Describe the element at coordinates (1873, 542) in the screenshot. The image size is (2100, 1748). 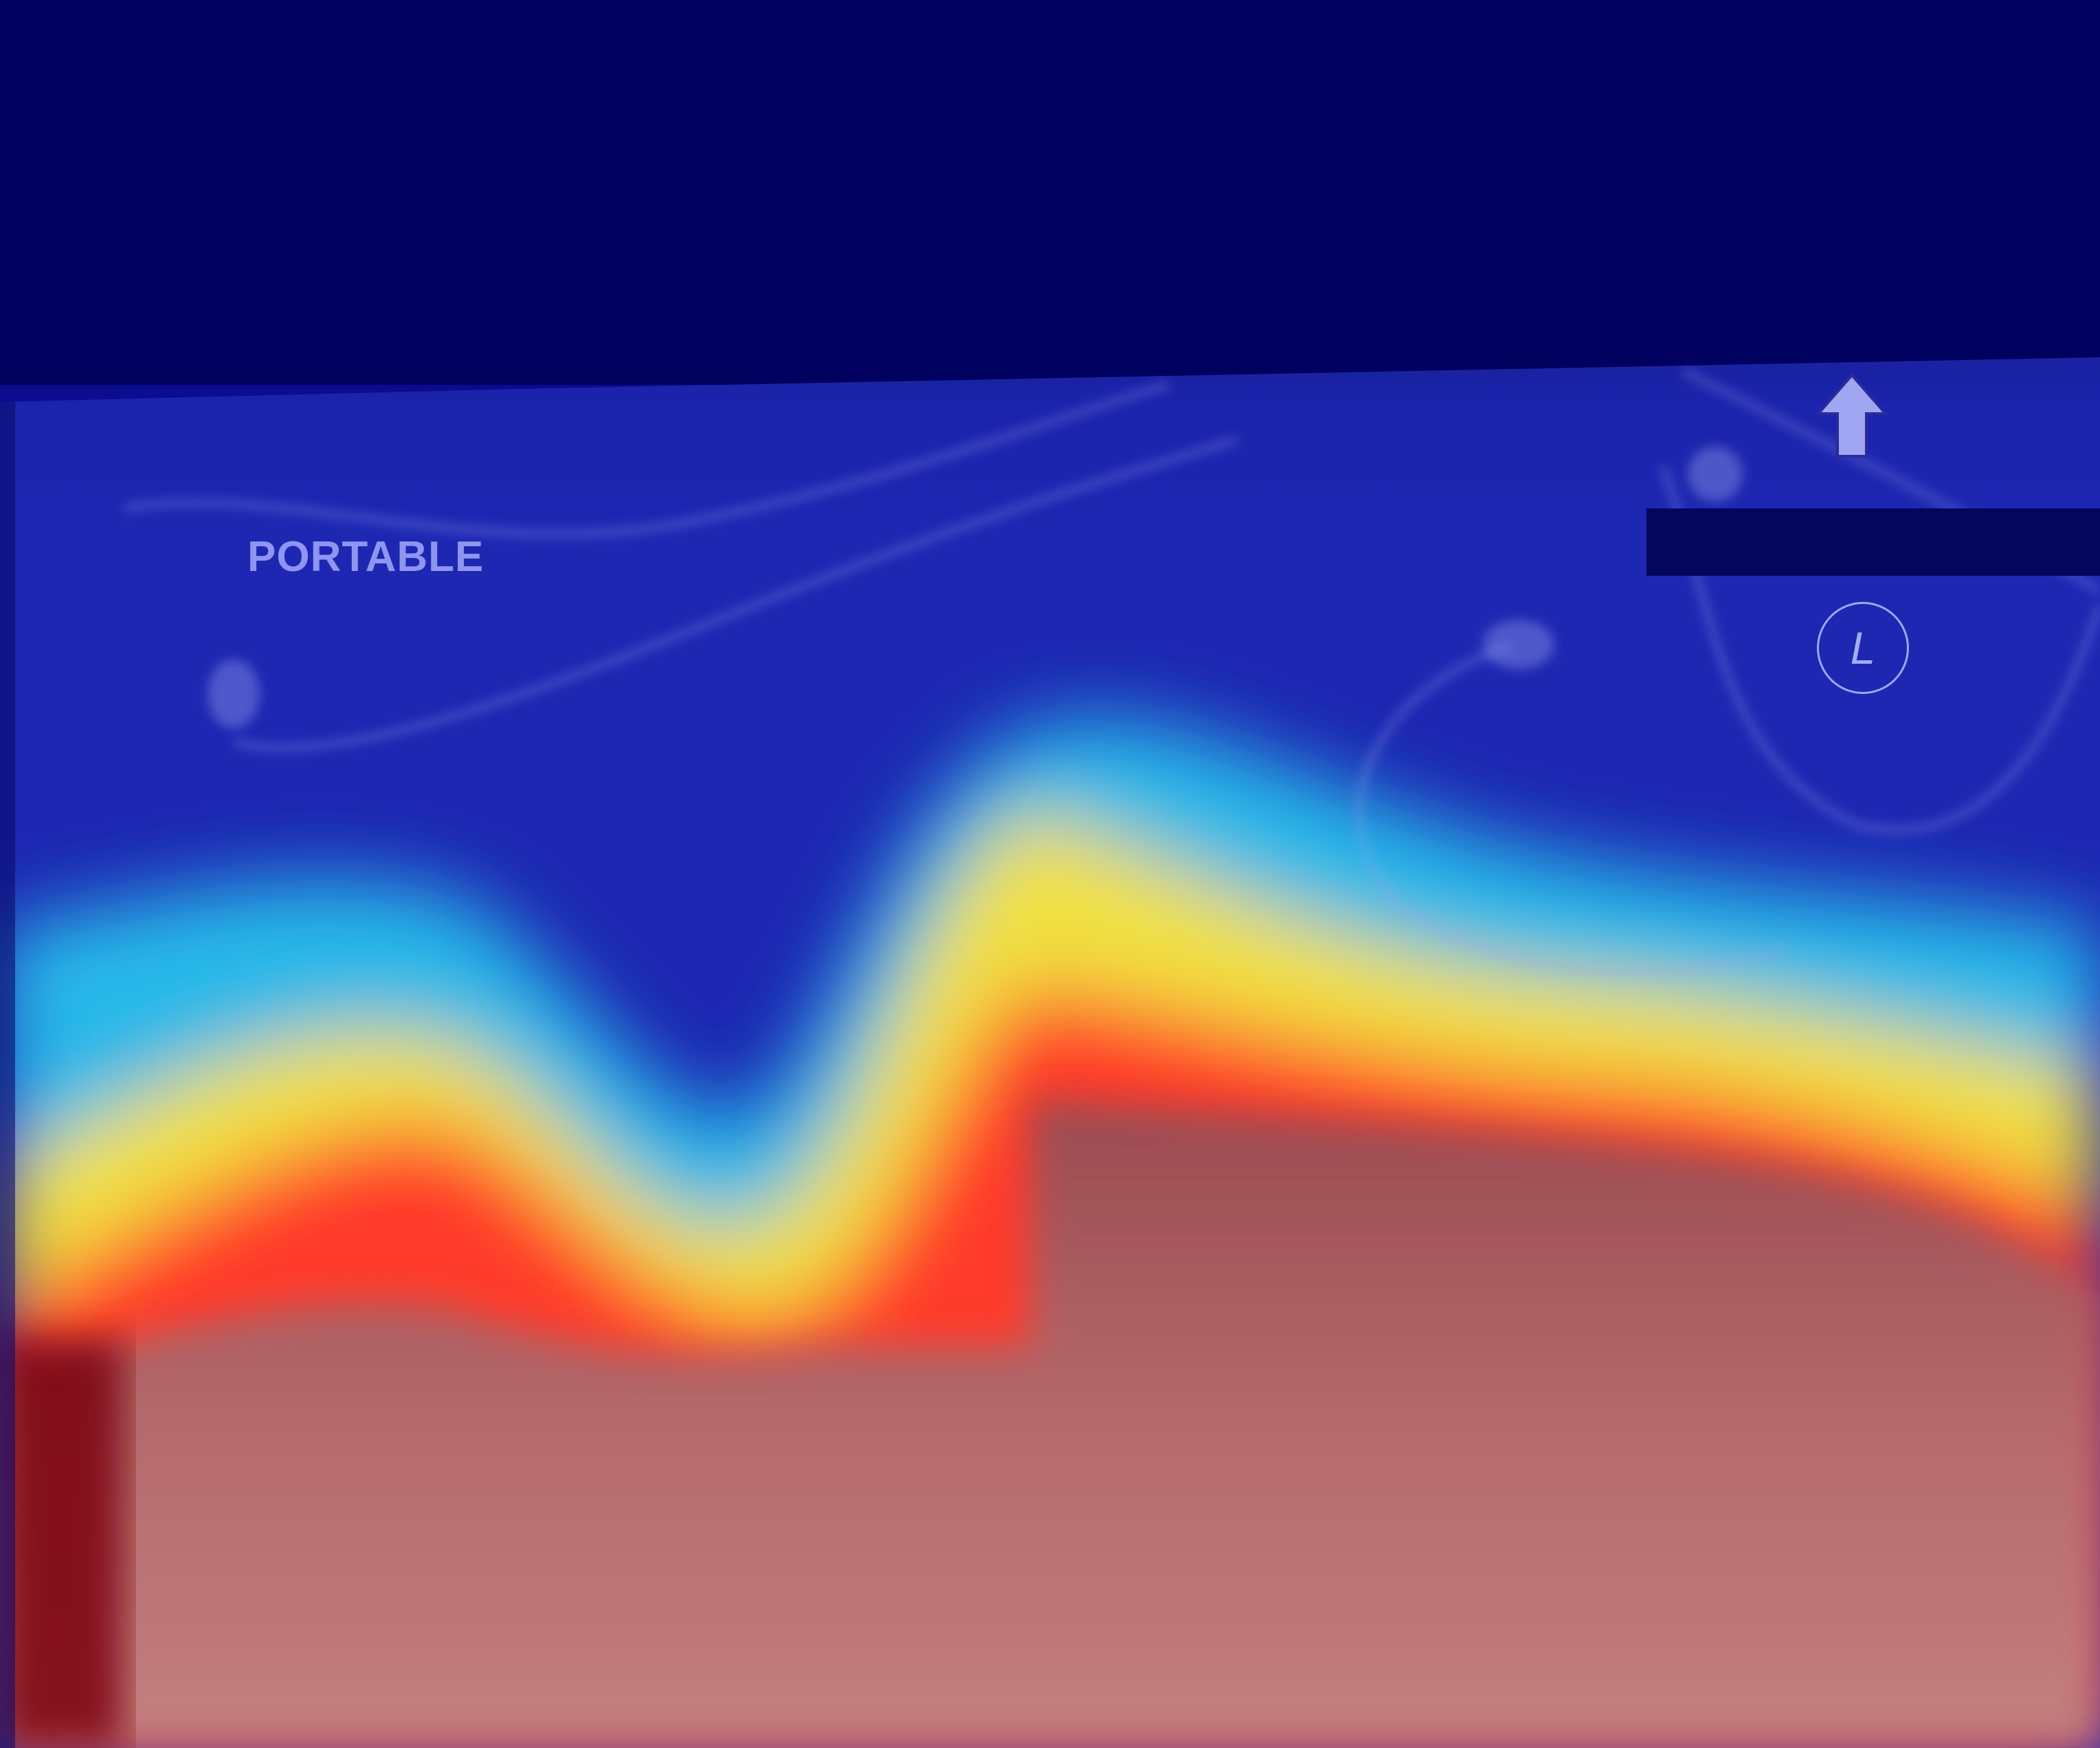
I see `redaction-bar` at that location.